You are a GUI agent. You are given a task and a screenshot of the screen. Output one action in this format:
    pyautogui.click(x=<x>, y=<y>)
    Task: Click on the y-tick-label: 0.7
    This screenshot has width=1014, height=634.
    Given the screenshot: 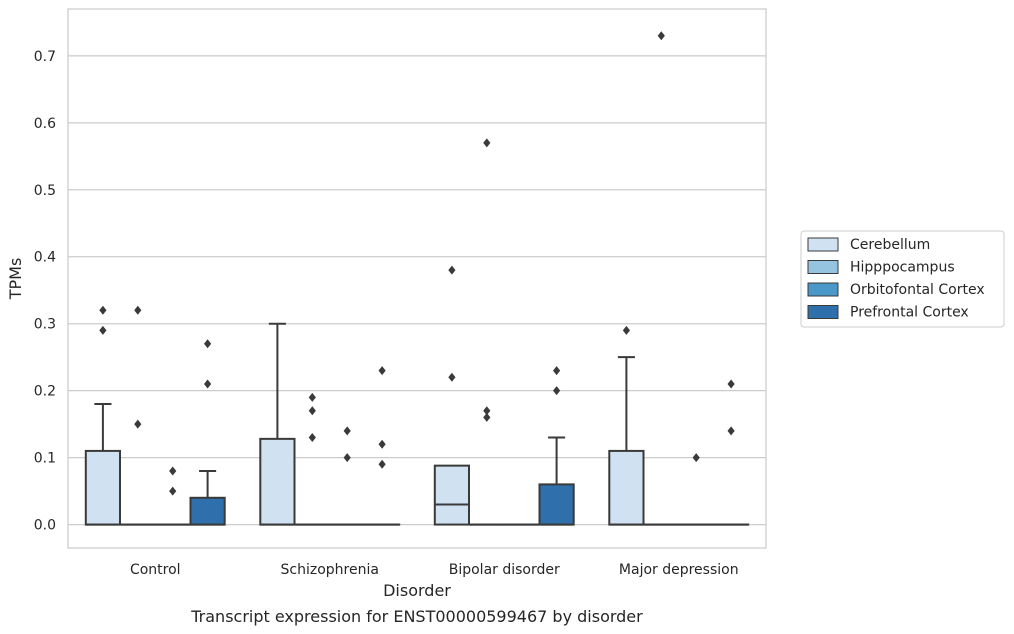 What is the action you would take?
    pyautogui.click(x=45, y=57)
    